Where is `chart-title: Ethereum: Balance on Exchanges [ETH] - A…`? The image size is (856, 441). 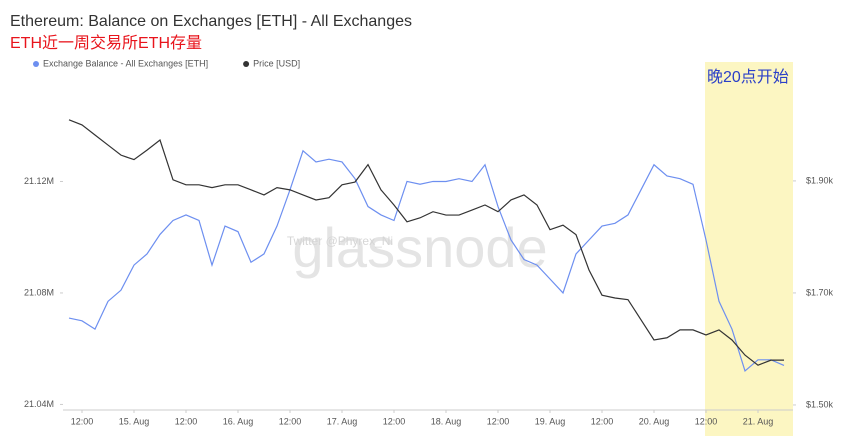
chart-title: Ethereum: Balance on Exchanges [ETH] - A… is located at coordinates (211, 21).